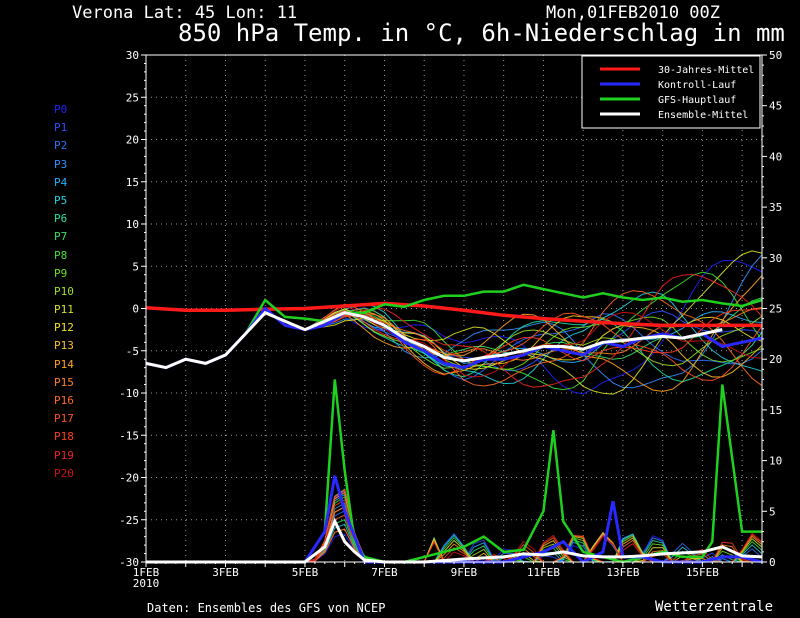  What do you see at coordinates (129, 562) in the screenshot?
I see `y-left-tick-label: -30` at bounding box center [129, 562].